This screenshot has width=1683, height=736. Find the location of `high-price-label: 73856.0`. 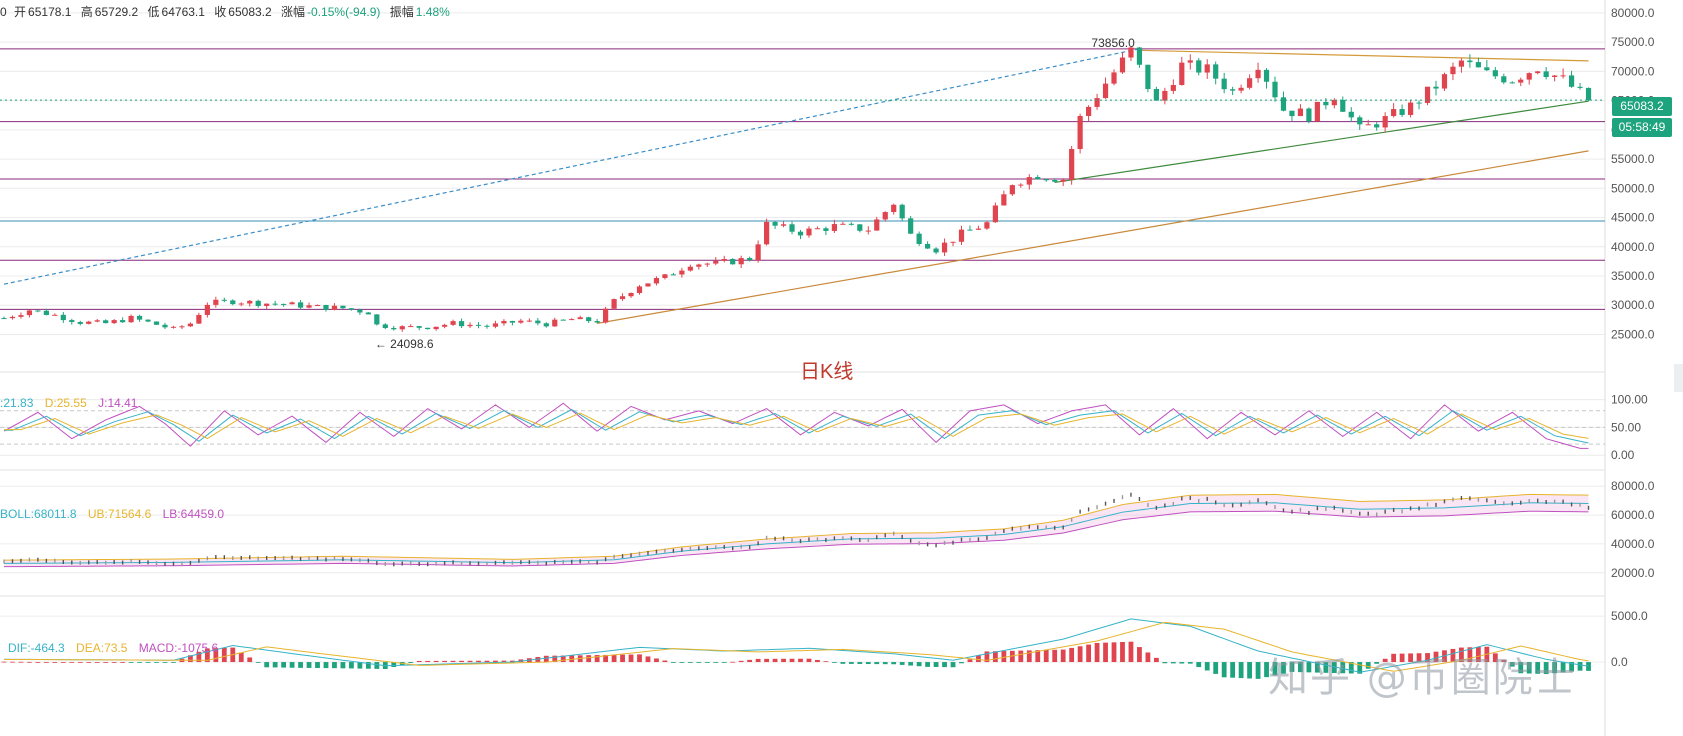

high-price-label: 73856.0 is located at coordinates (1113, 43).